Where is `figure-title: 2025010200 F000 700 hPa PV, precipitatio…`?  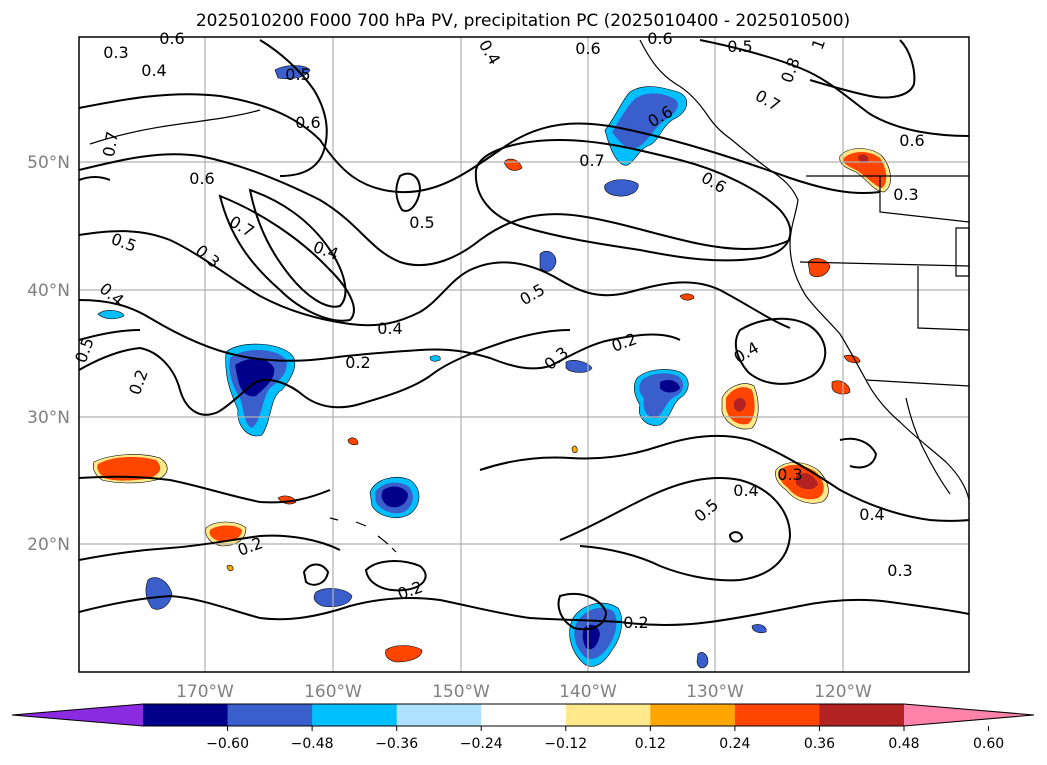
figure-title: 2025010200 F000 700 hPa PV, precipitatio… is located at coordinates (523, 21).